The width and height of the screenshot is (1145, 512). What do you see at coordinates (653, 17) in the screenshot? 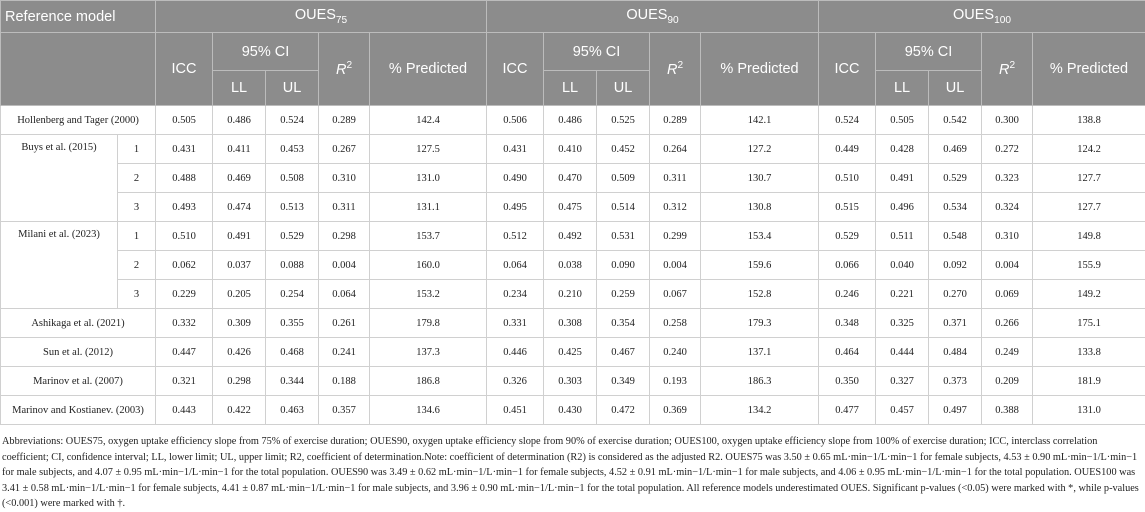
I see `oues90-header: OUES90` at bounding box center [653, 17].